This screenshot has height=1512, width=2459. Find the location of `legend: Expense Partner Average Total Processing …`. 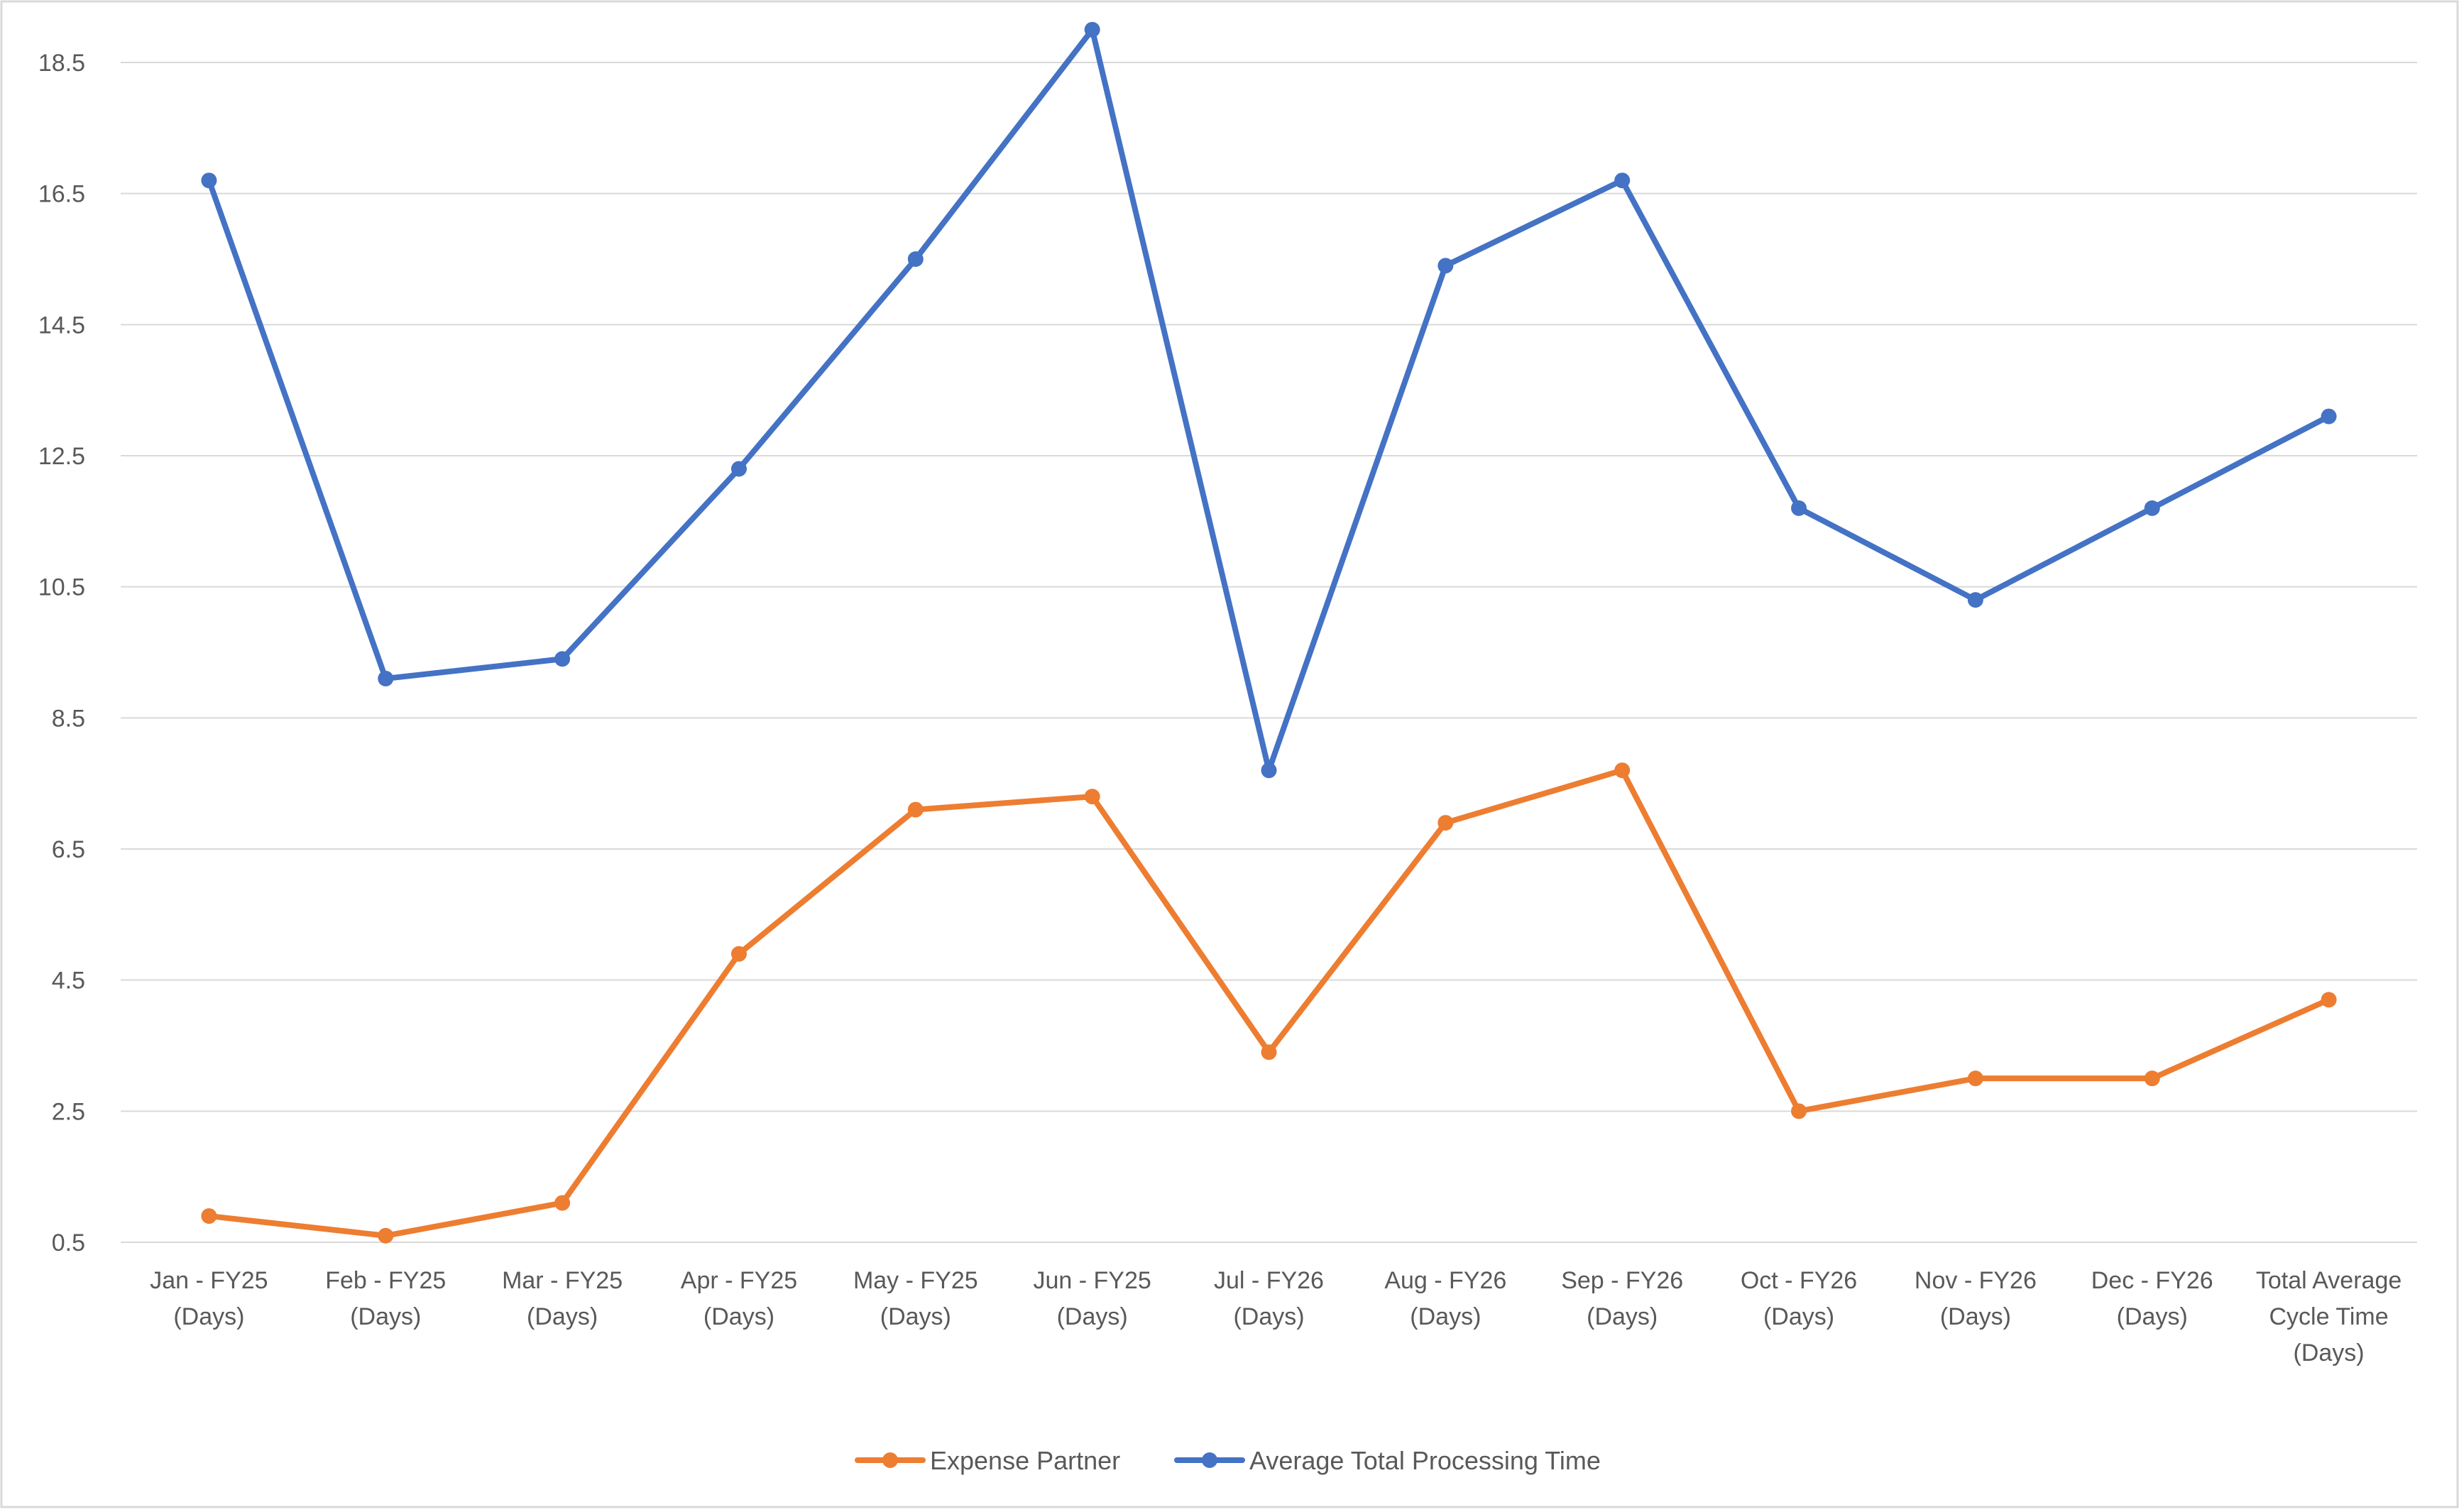

legend: Expense Partner Average Total Processing … is located at coordinates (1228, 1461).